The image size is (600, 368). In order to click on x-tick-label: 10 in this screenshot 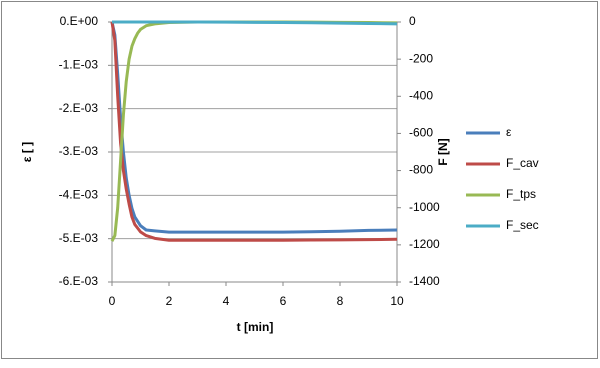, I will do `click(397, 301)`.